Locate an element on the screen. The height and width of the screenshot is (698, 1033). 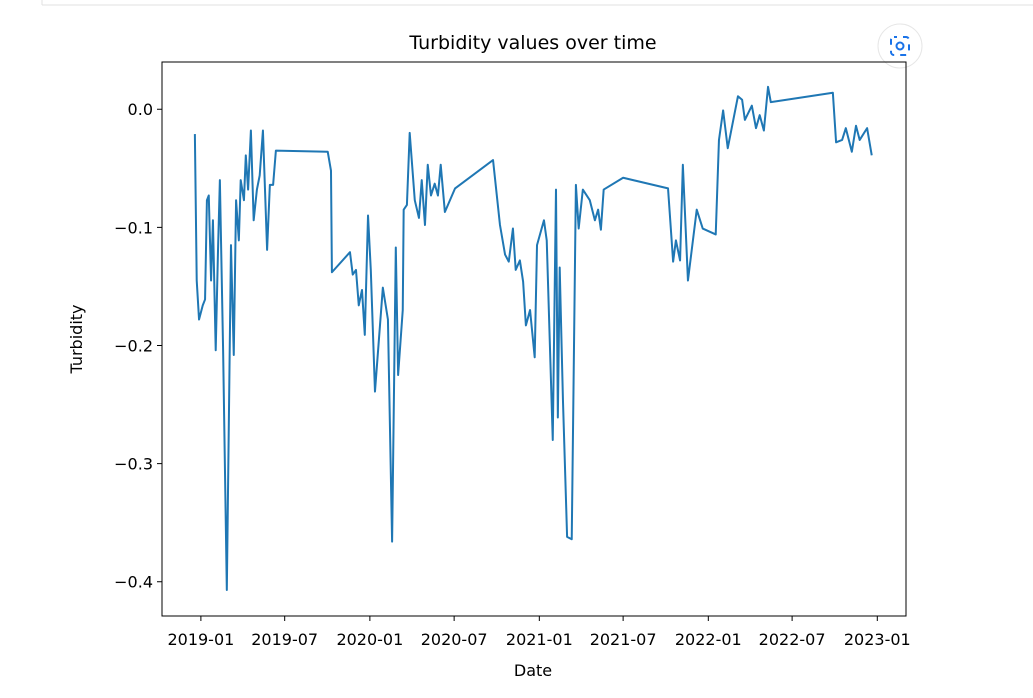
x-tick-label: 2022-07 is located at coordinates (792, 639).